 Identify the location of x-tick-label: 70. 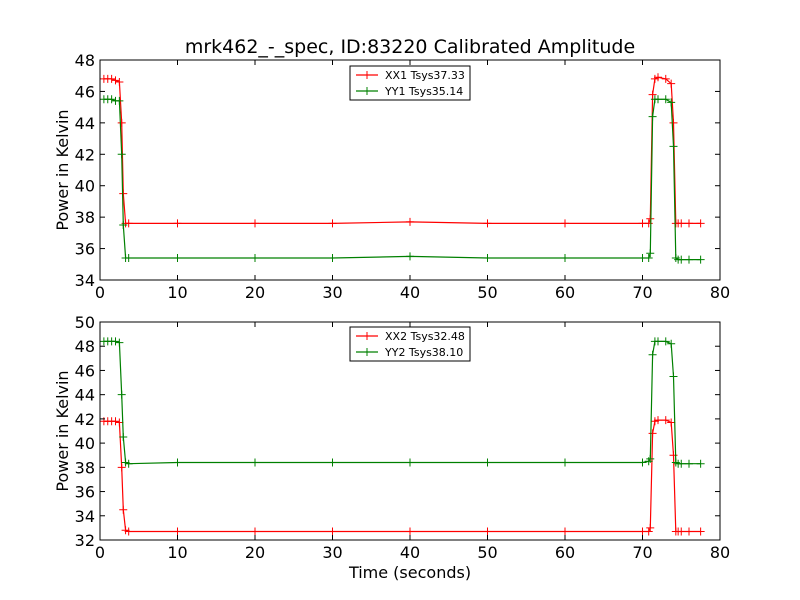
(642, 552).